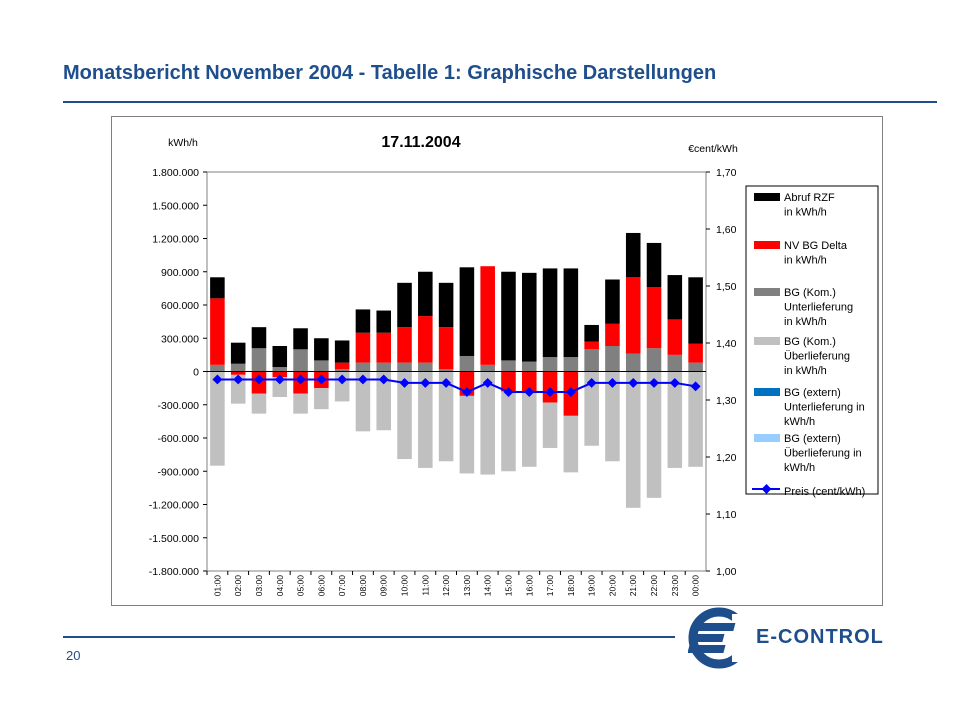 This screenshot has height=720, width=960. I want to click on y-tick-label-left: 300.000, so click(180, 339).